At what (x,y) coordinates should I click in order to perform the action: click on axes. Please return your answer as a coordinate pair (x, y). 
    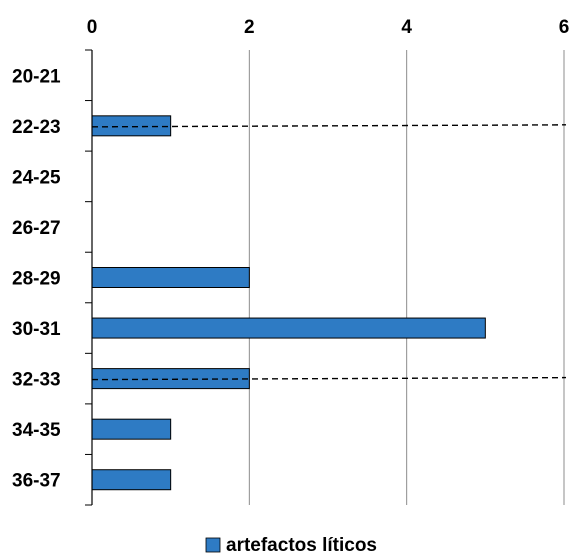
    Looking at the image, I should click on (89, 277).